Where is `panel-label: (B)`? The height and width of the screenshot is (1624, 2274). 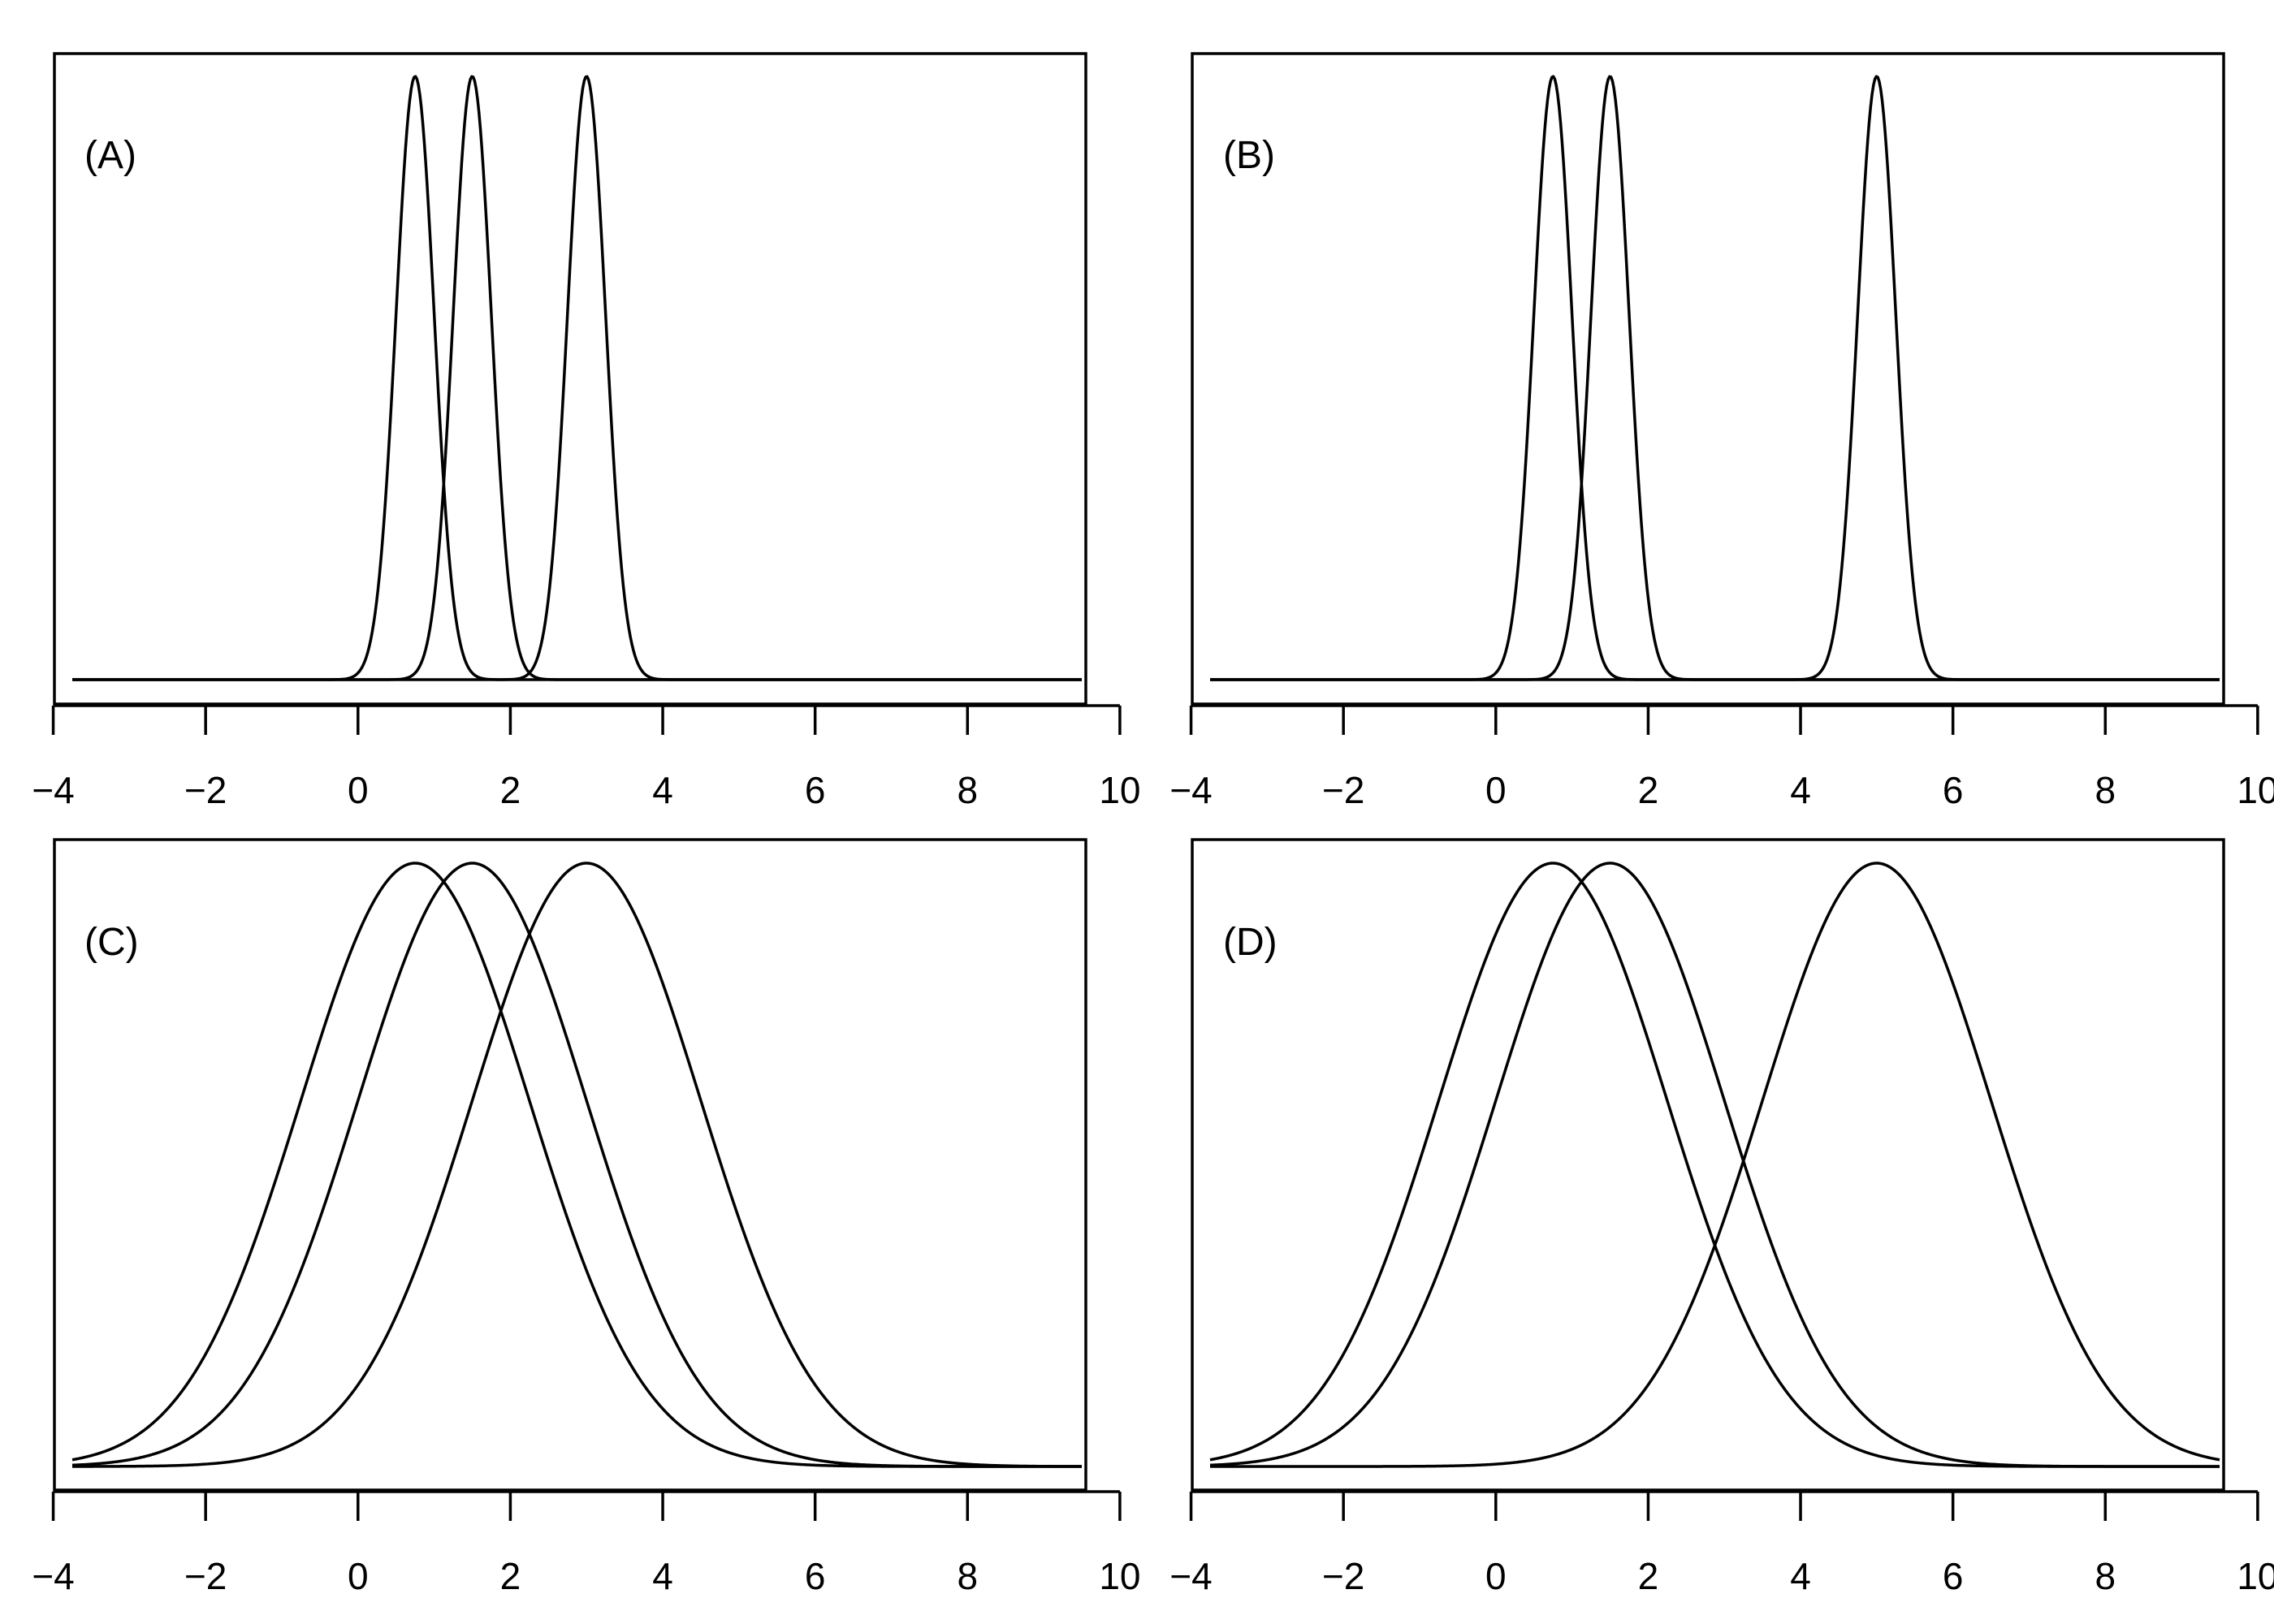
panel-label: (B) is located at coordinates (1249, 155).